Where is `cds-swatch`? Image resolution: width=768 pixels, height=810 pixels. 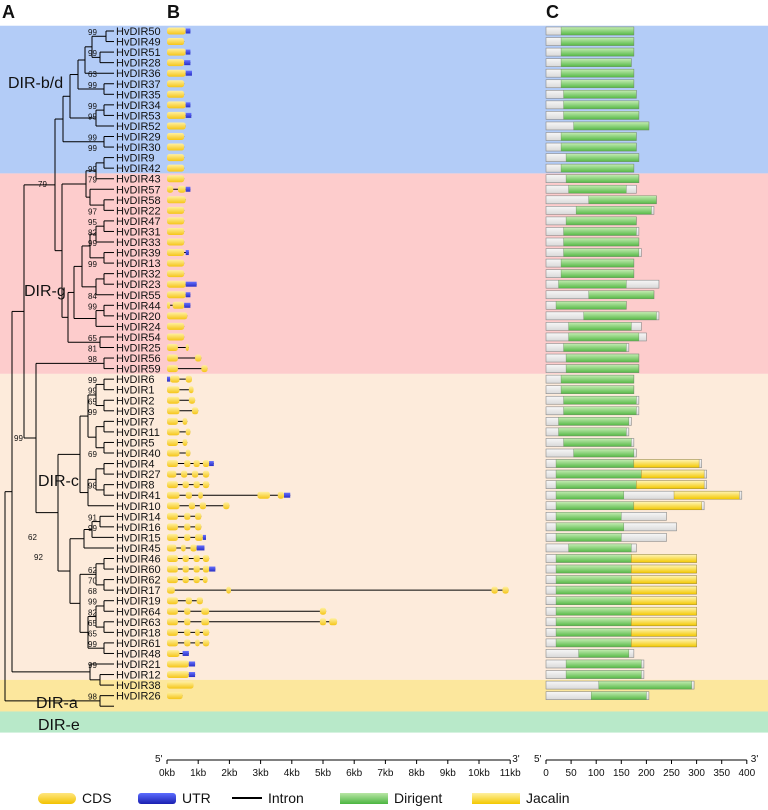
cds-swatch is located at coordinates (57, 798).